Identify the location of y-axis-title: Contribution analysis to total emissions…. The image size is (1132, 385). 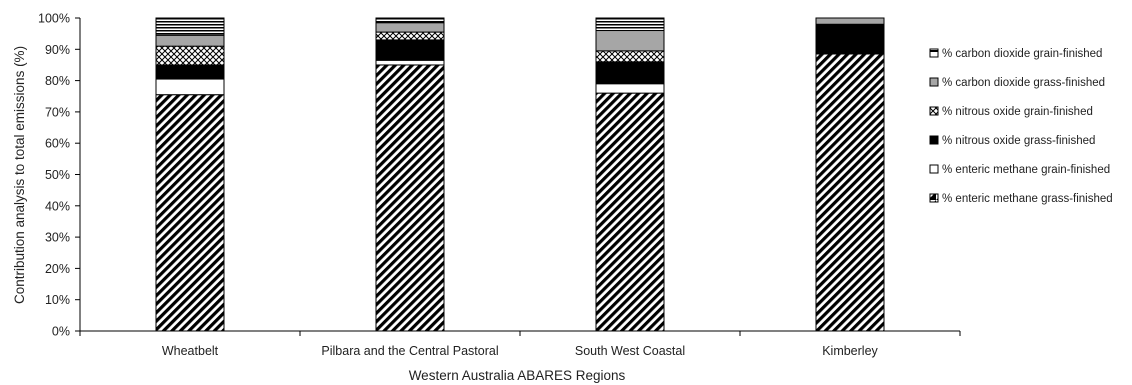
(19, 175).